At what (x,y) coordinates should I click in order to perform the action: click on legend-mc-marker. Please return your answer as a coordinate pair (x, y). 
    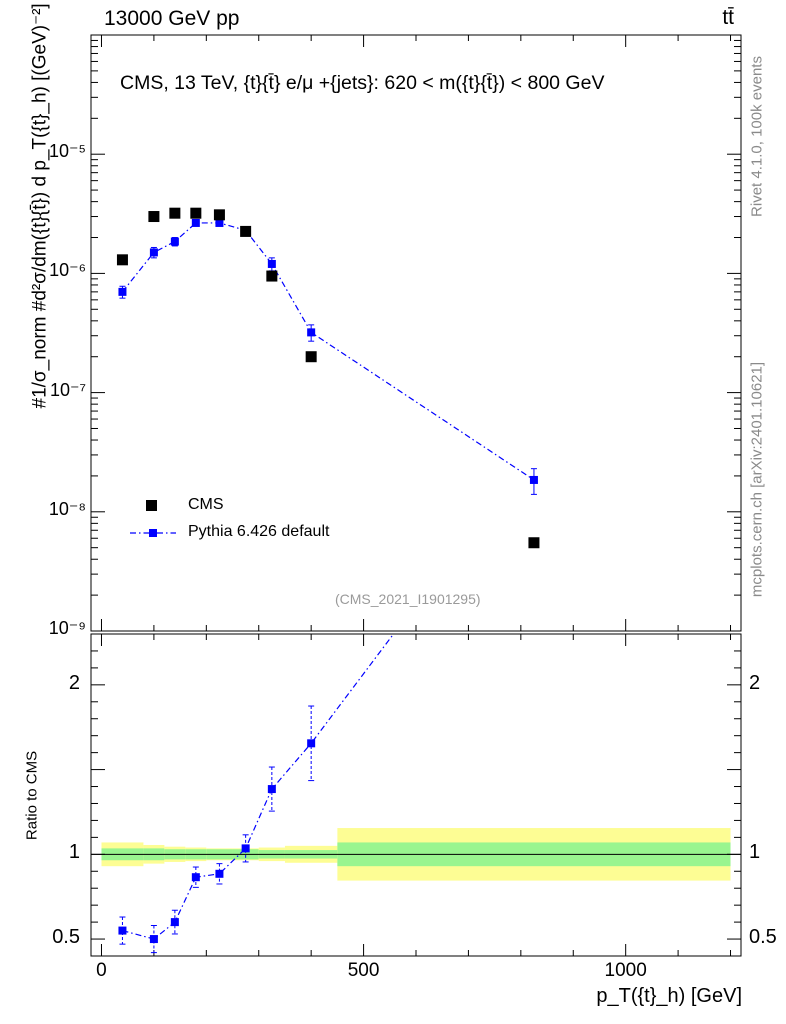
    Looking at the image, I should click on (153, 533).